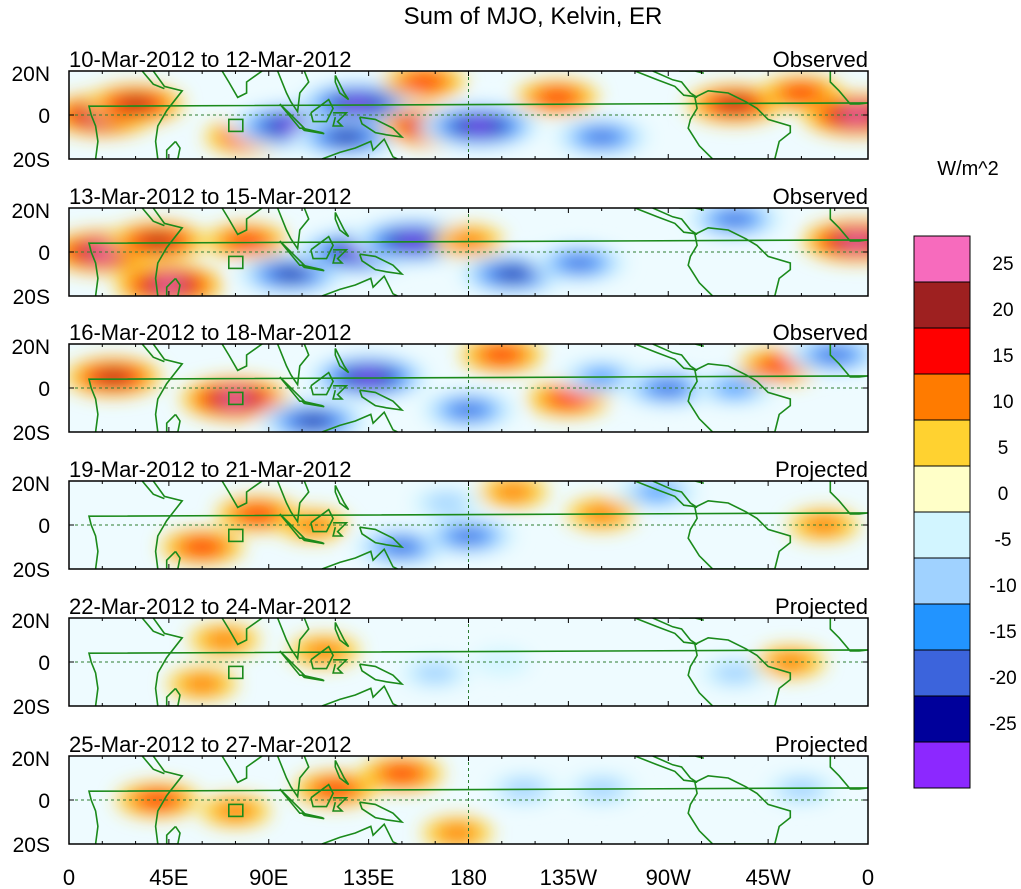 This screenshot has width=1021, height=889. I want to click on lon-label: 180, so click(468, 877).